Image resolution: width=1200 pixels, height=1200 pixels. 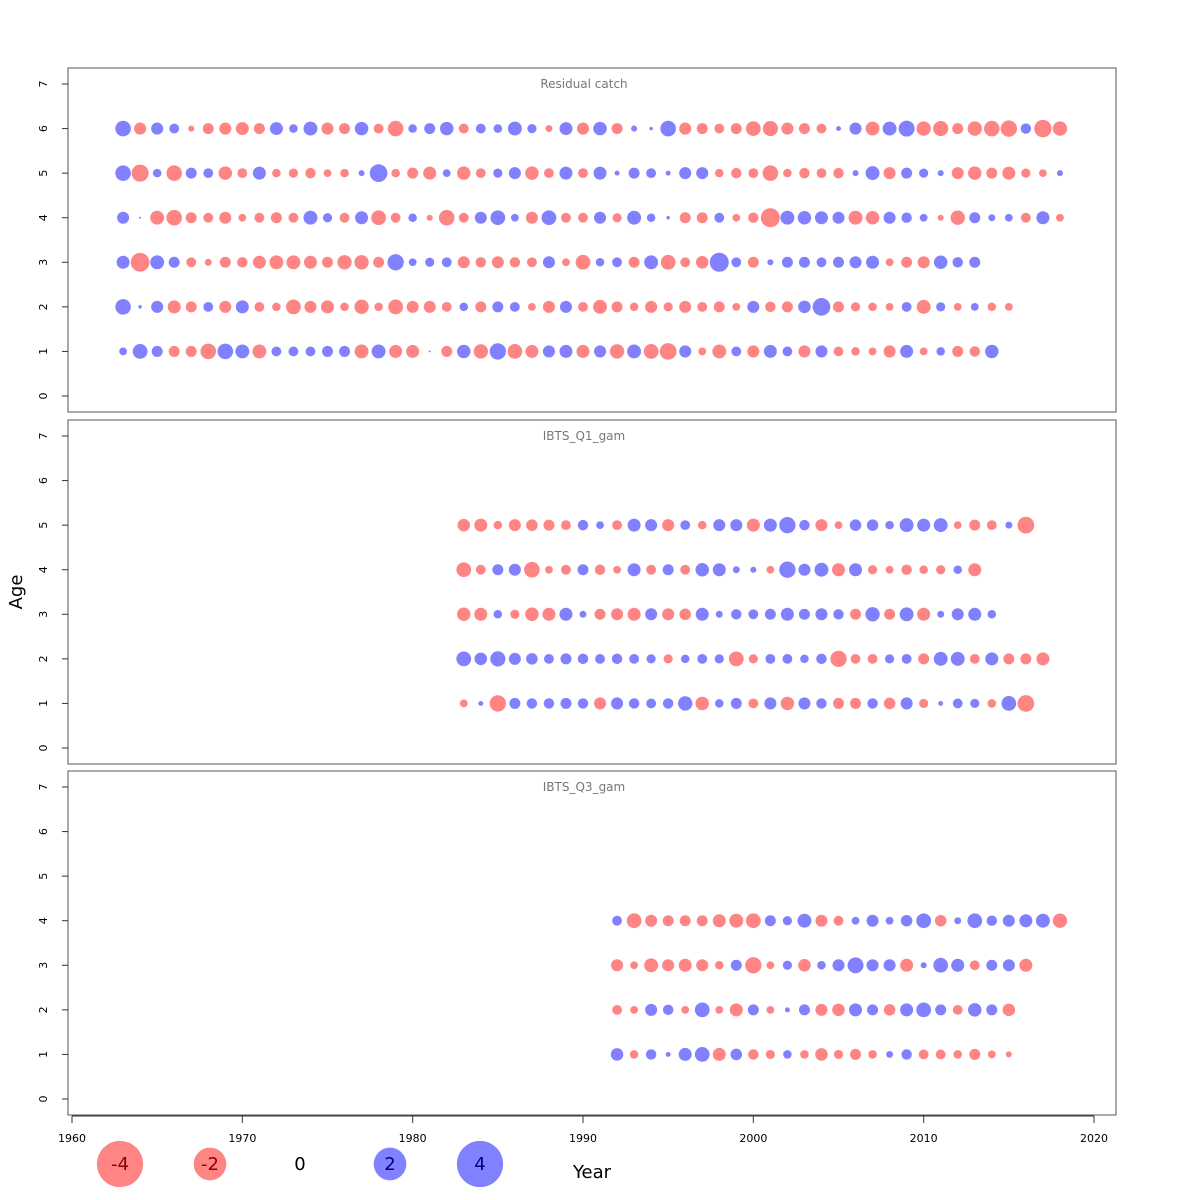 I want to click on x-tick-label: 2010, so click(x=924, y=1138).